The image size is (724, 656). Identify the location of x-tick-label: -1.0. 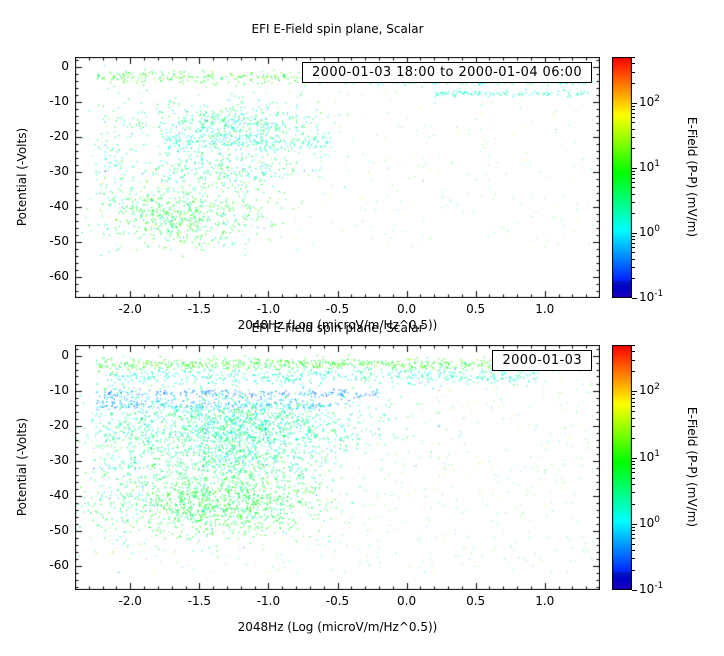
(268, 309).